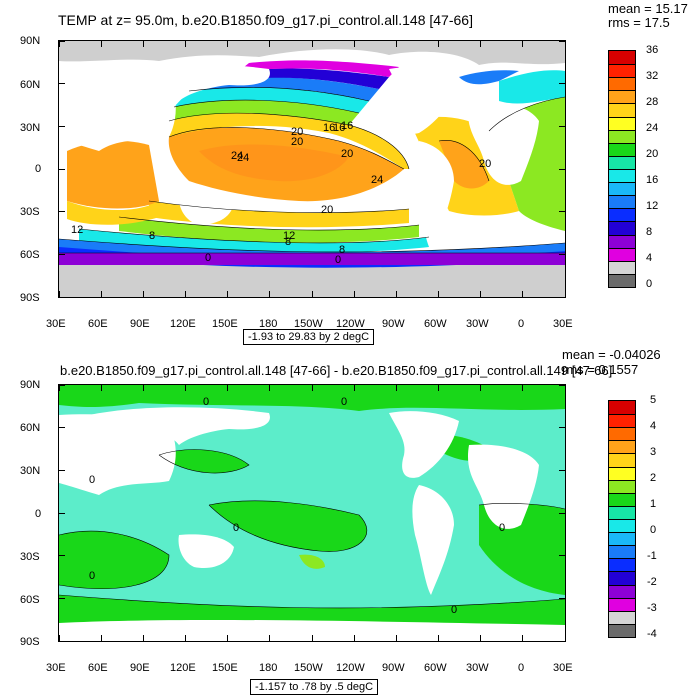  Describe the element at coordinates (477, 324) in the screenshot. I see `top-lon-label: 30W` at that location.